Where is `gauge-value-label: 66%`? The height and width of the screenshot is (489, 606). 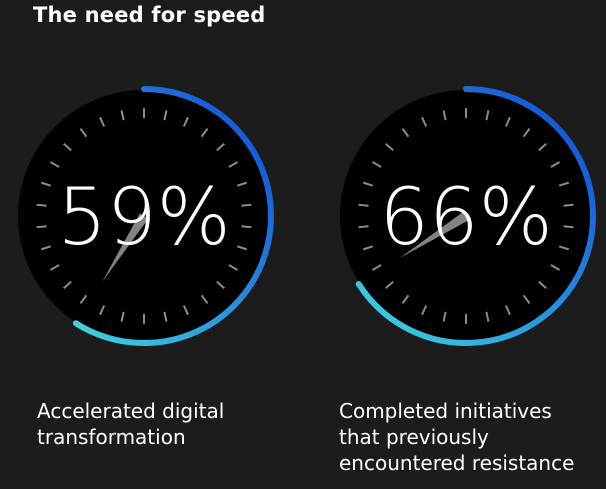
gauge-value-label: 66% is located at coordinates (465, 218).